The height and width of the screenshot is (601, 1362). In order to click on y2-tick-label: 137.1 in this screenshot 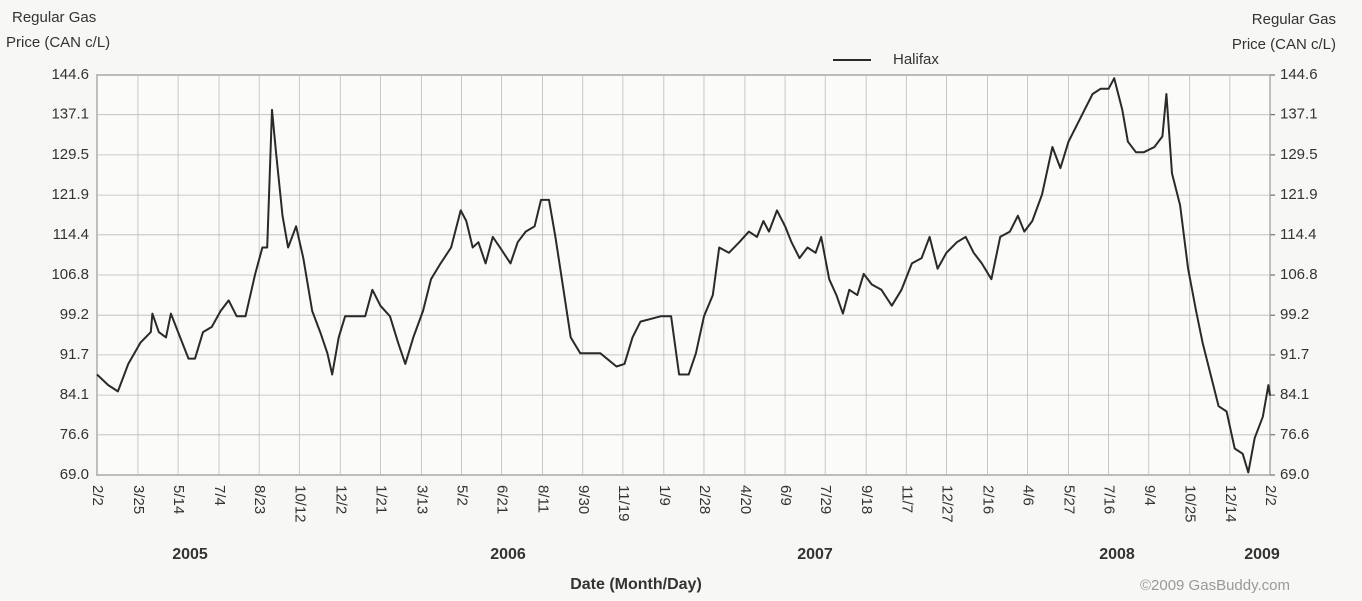, I will do `click(1299, 114)`.